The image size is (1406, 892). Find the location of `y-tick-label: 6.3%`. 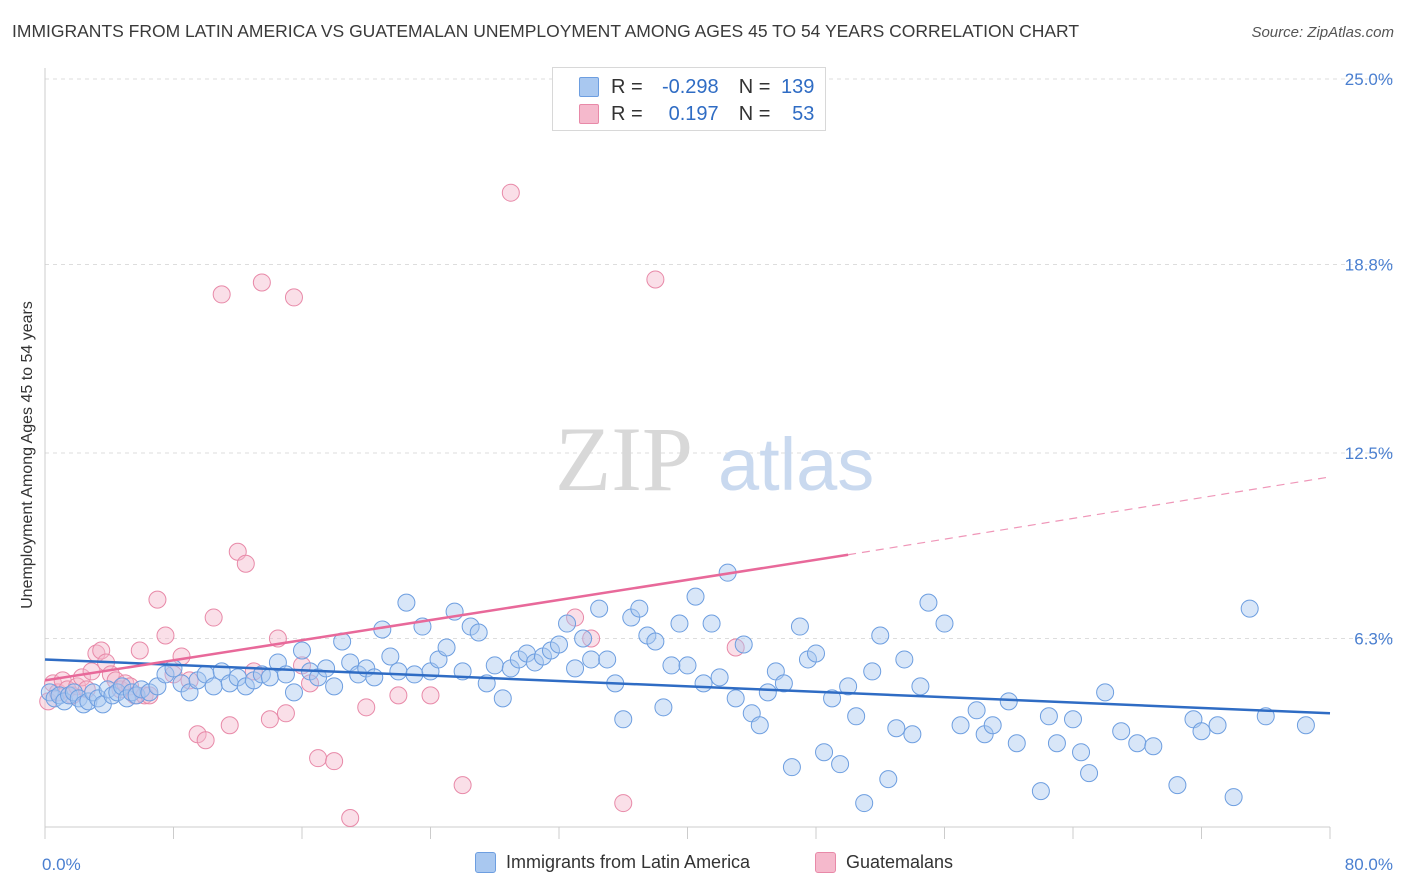

y-tick-label: 6.3% is located at coordinates (1373, 639).